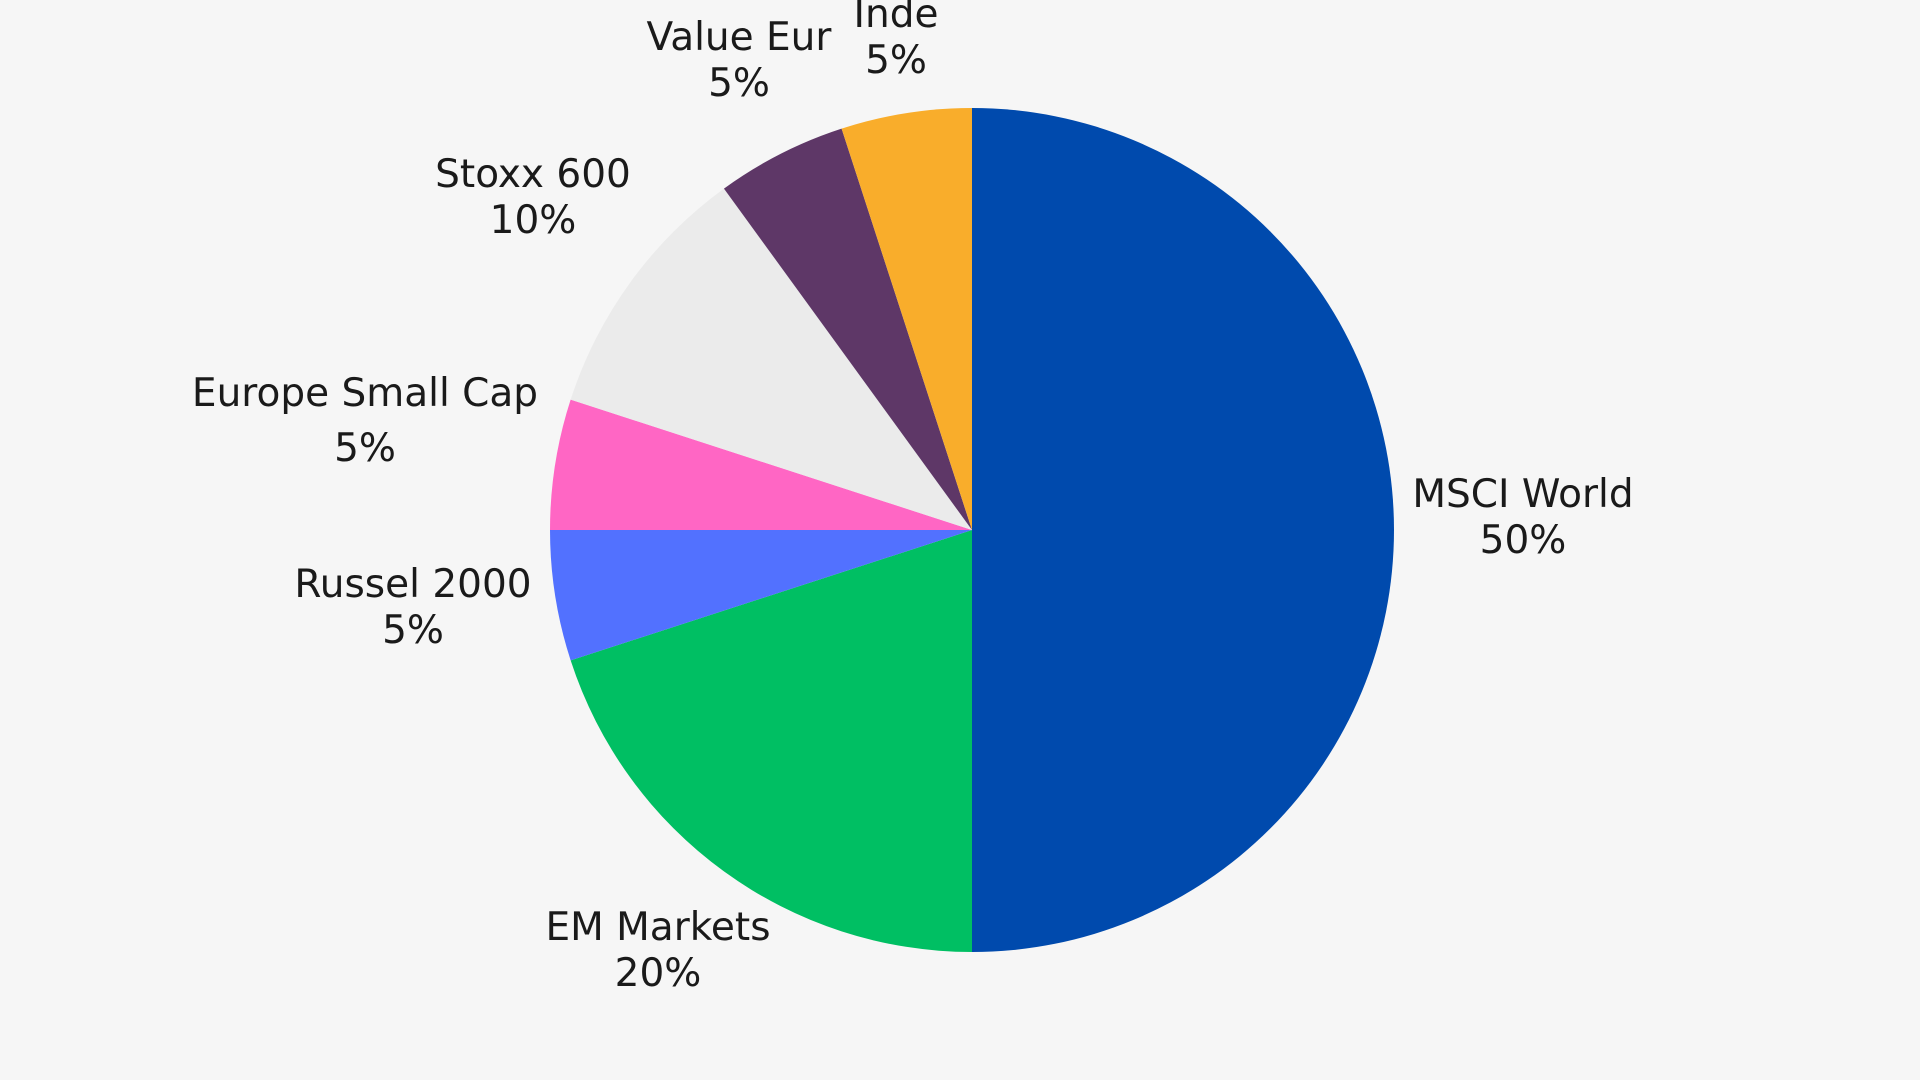 Image resolution: width=1920 pixels, height=1080 pixels. I want to click on slice-name-label: Europe Small Cap, so click(365, 393).